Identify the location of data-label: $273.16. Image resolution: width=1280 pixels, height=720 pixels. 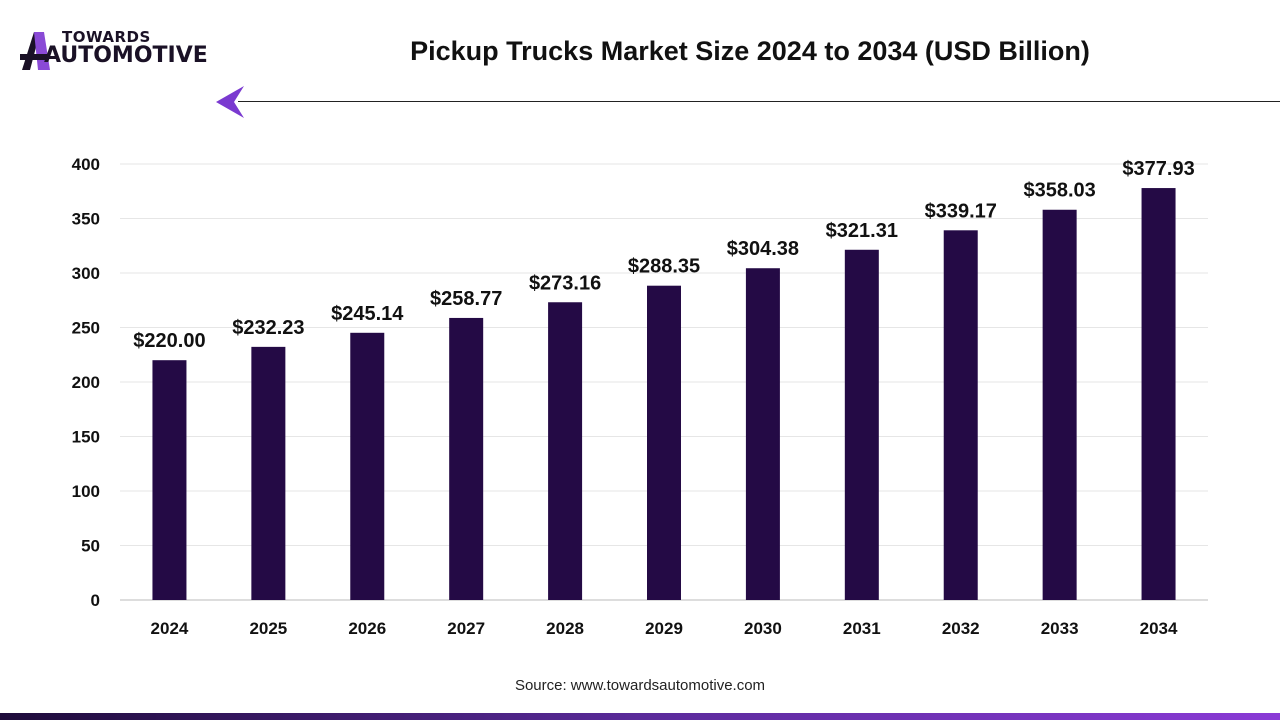
(565, 283).